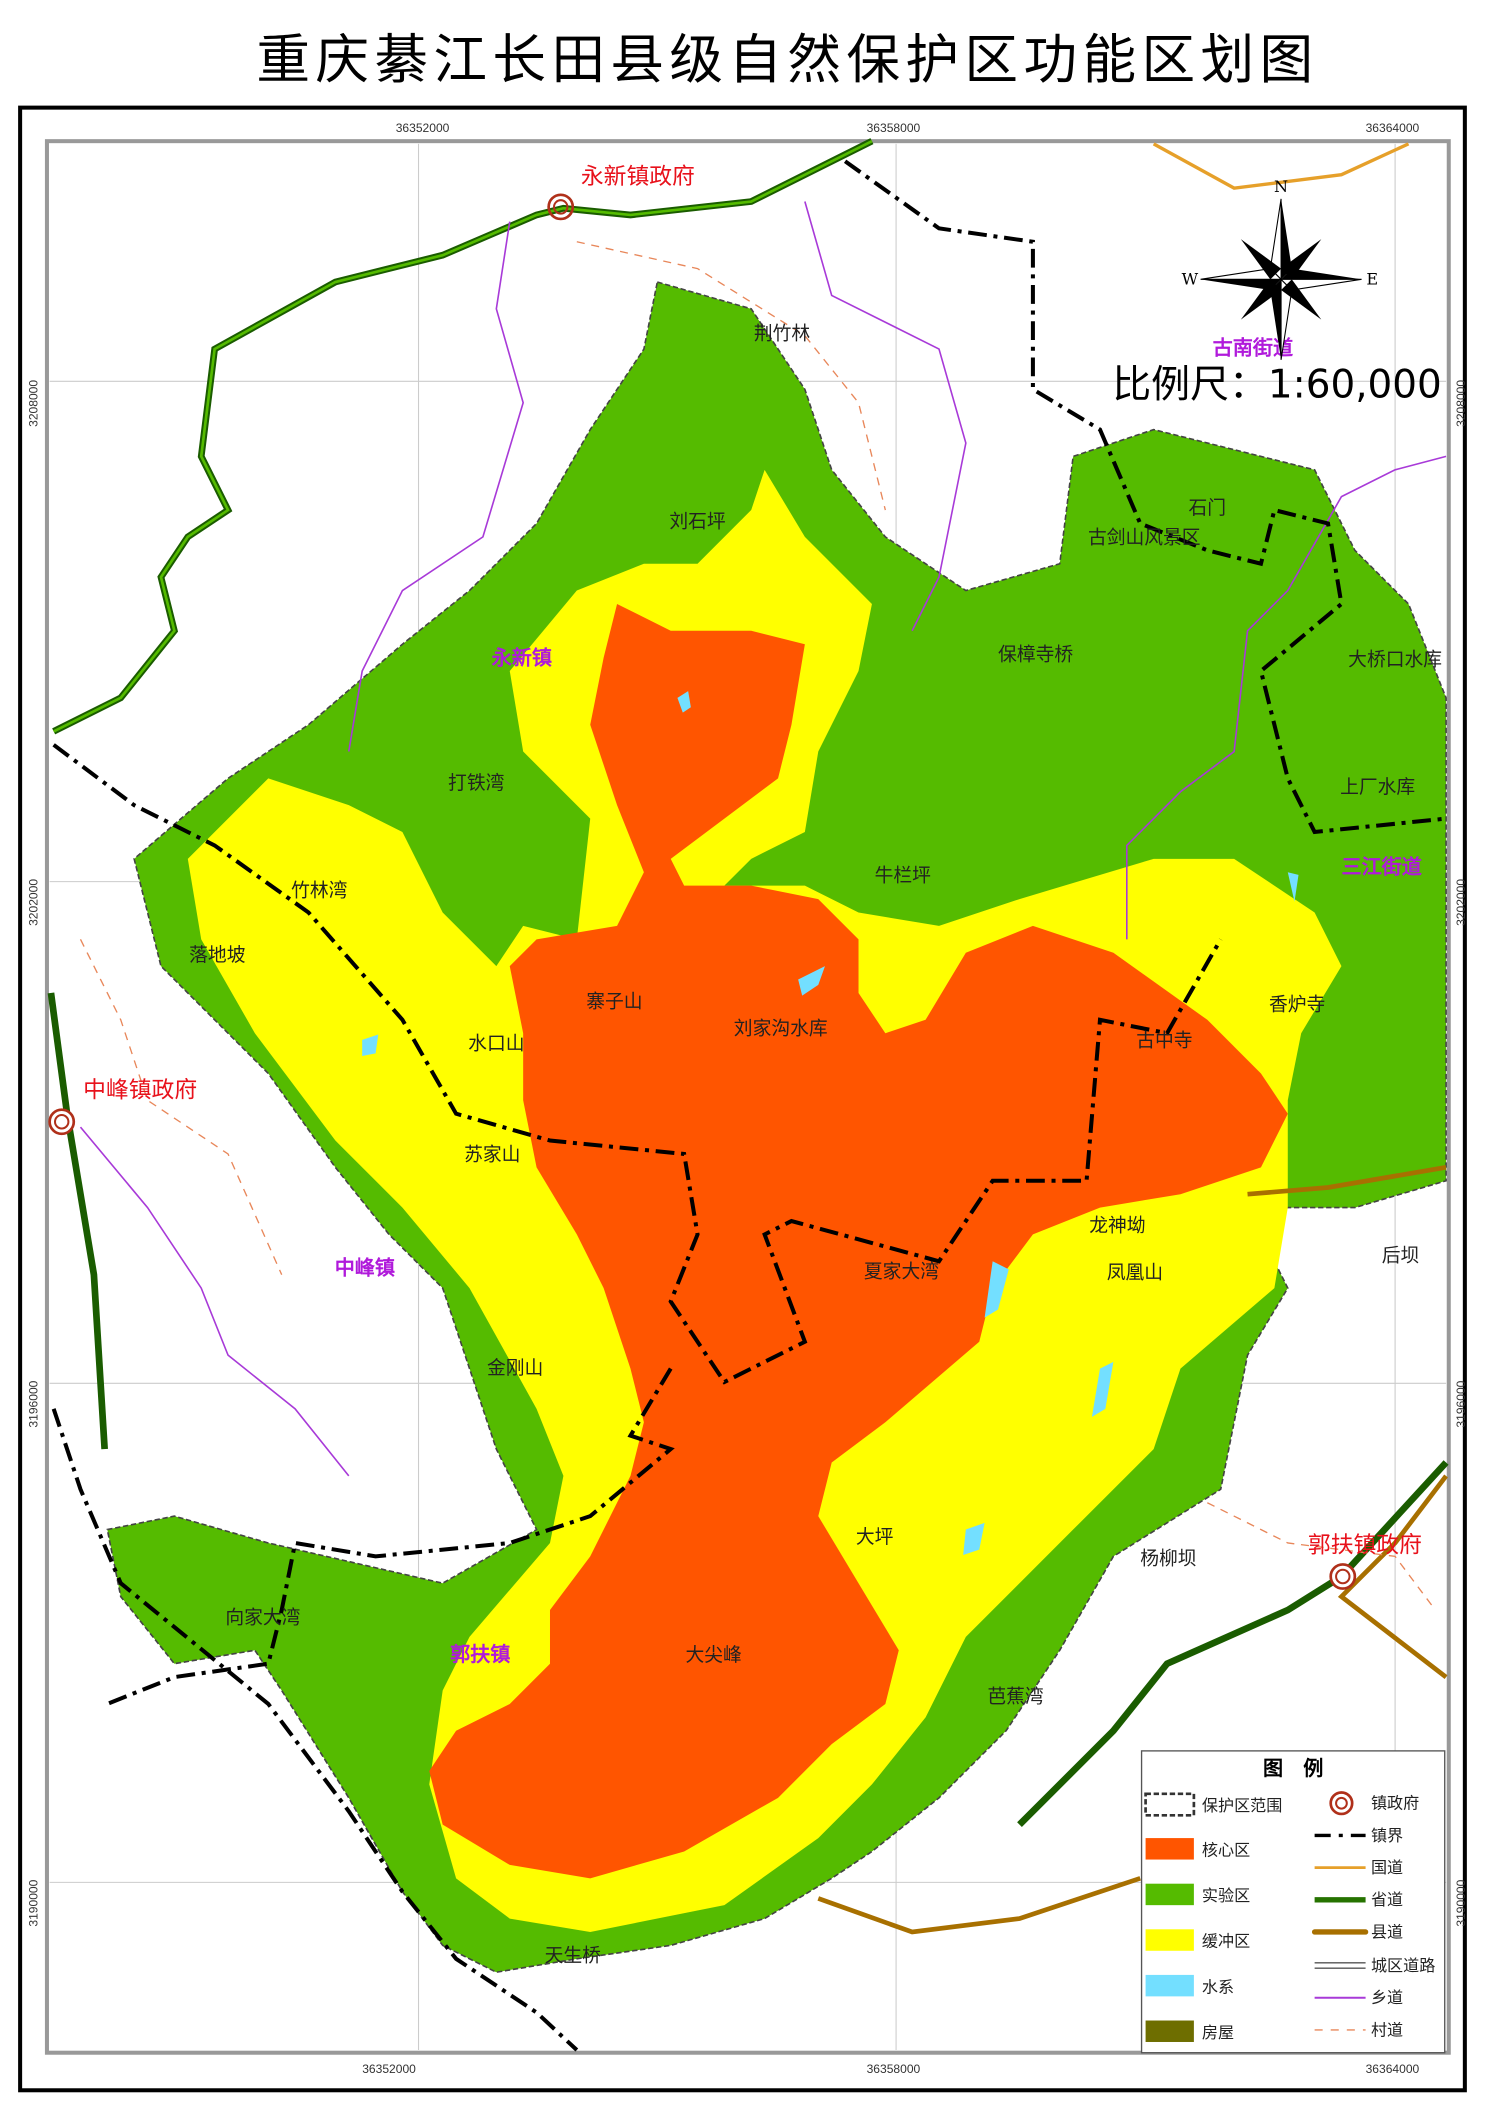 This screenshot has height=2104, width=1489. Describe the element at coordinates (1226, 1895) in the screenshot. I see `svg-text: 实验区` at that location.